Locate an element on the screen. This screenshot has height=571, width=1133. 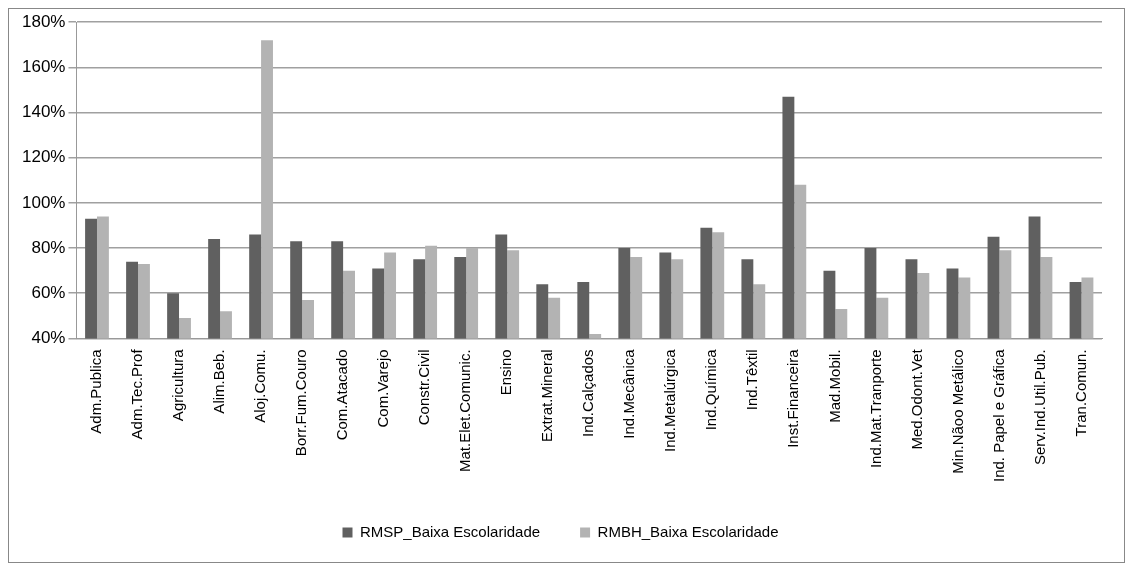
x-tick-label: Ind.Têxtil is located at coordinates (752, 380).